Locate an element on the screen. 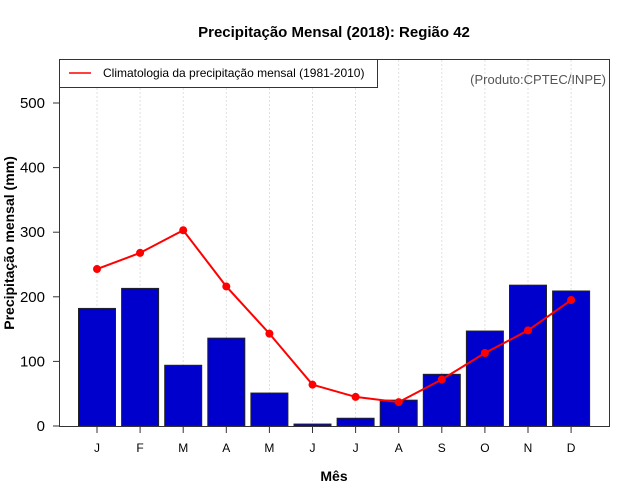 Image resolution: width=640 pixels, height=500 pixels. y-tick-label: 0 is located at coordinates (41, 426).